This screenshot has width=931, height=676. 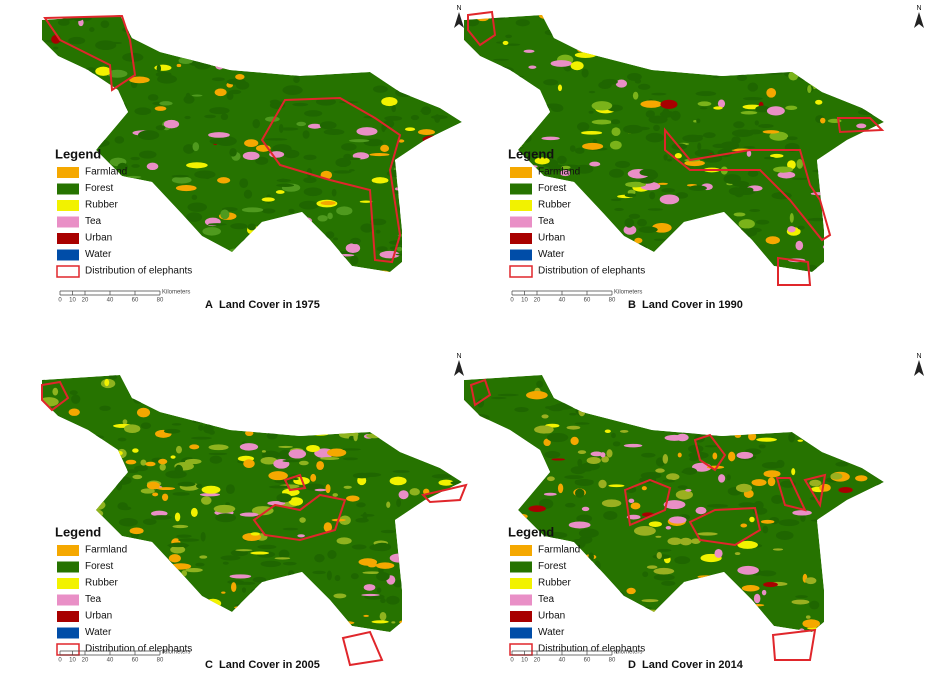 What do you see at coordinates (299, 517) in the screenshot?
I see `elephant-range` at bounding box center [299, 517].